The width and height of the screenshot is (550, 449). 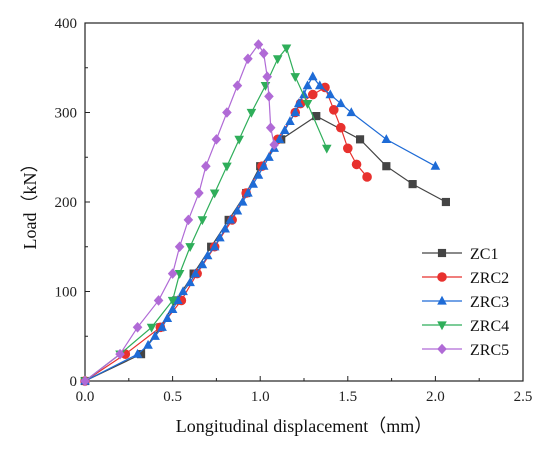 I want to click on y-tick-label: 300, so click(x=66, y=114).